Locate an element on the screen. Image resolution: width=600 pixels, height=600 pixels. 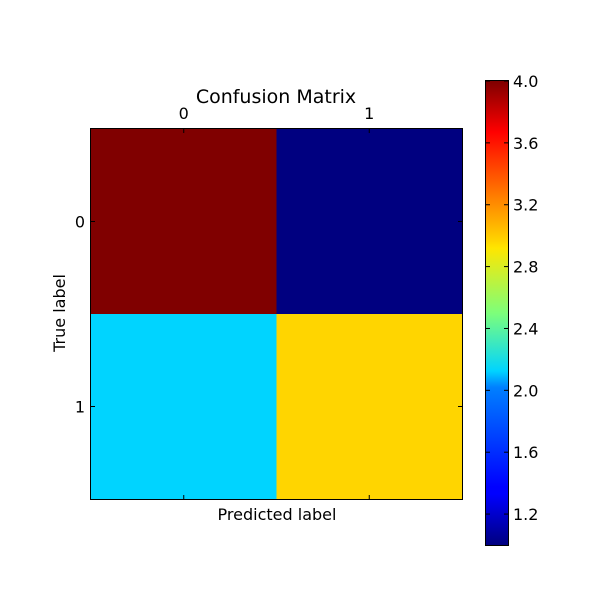
y-axis-label: True label is located at coordinates (59, 313).